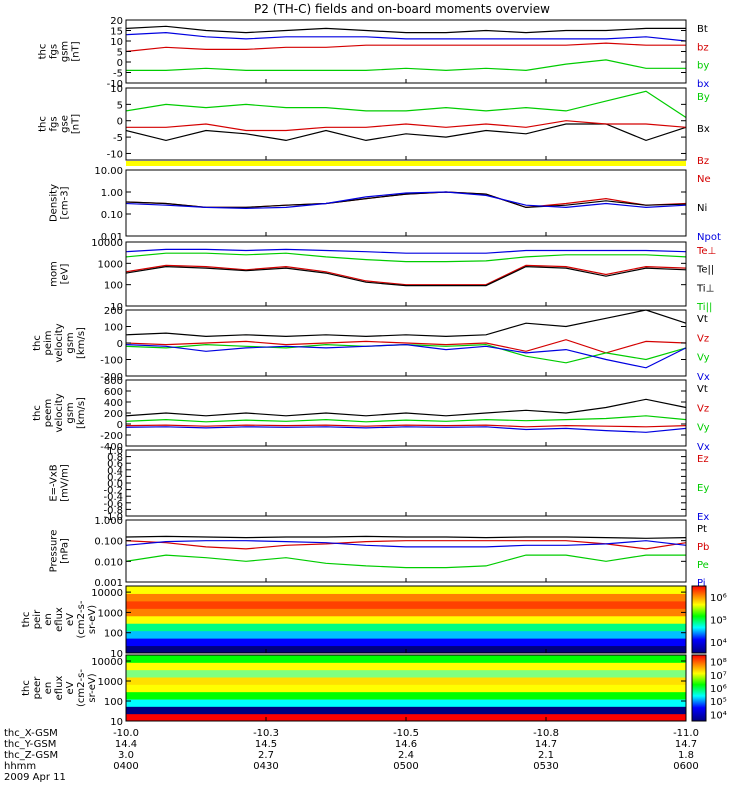  Describe the element at coordinates (266, 744) in the screenshot. I see `footer-value: 14.5` at that location.